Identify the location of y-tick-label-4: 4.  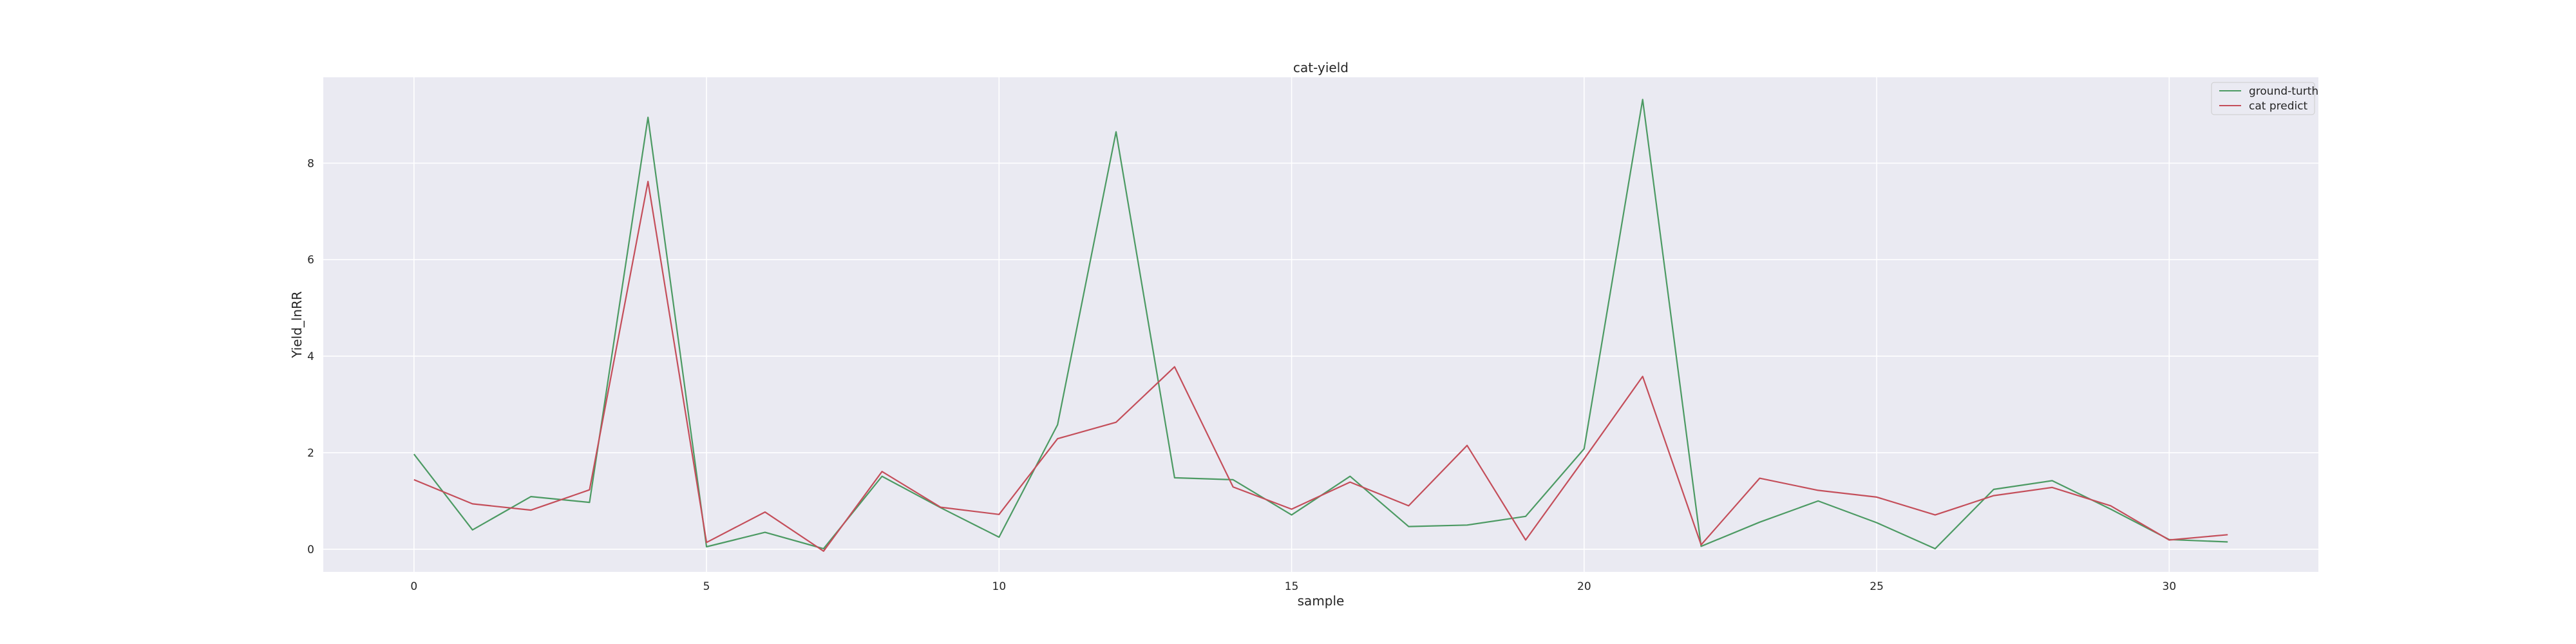
(310, 356).